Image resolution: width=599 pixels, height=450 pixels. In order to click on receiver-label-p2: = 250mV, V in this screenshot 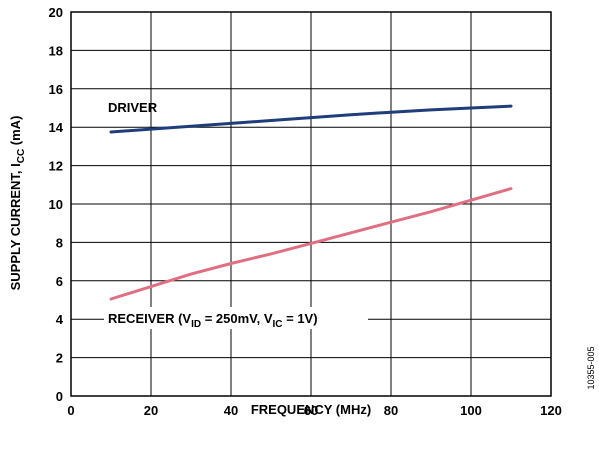, I will do `click(237, 318)`.